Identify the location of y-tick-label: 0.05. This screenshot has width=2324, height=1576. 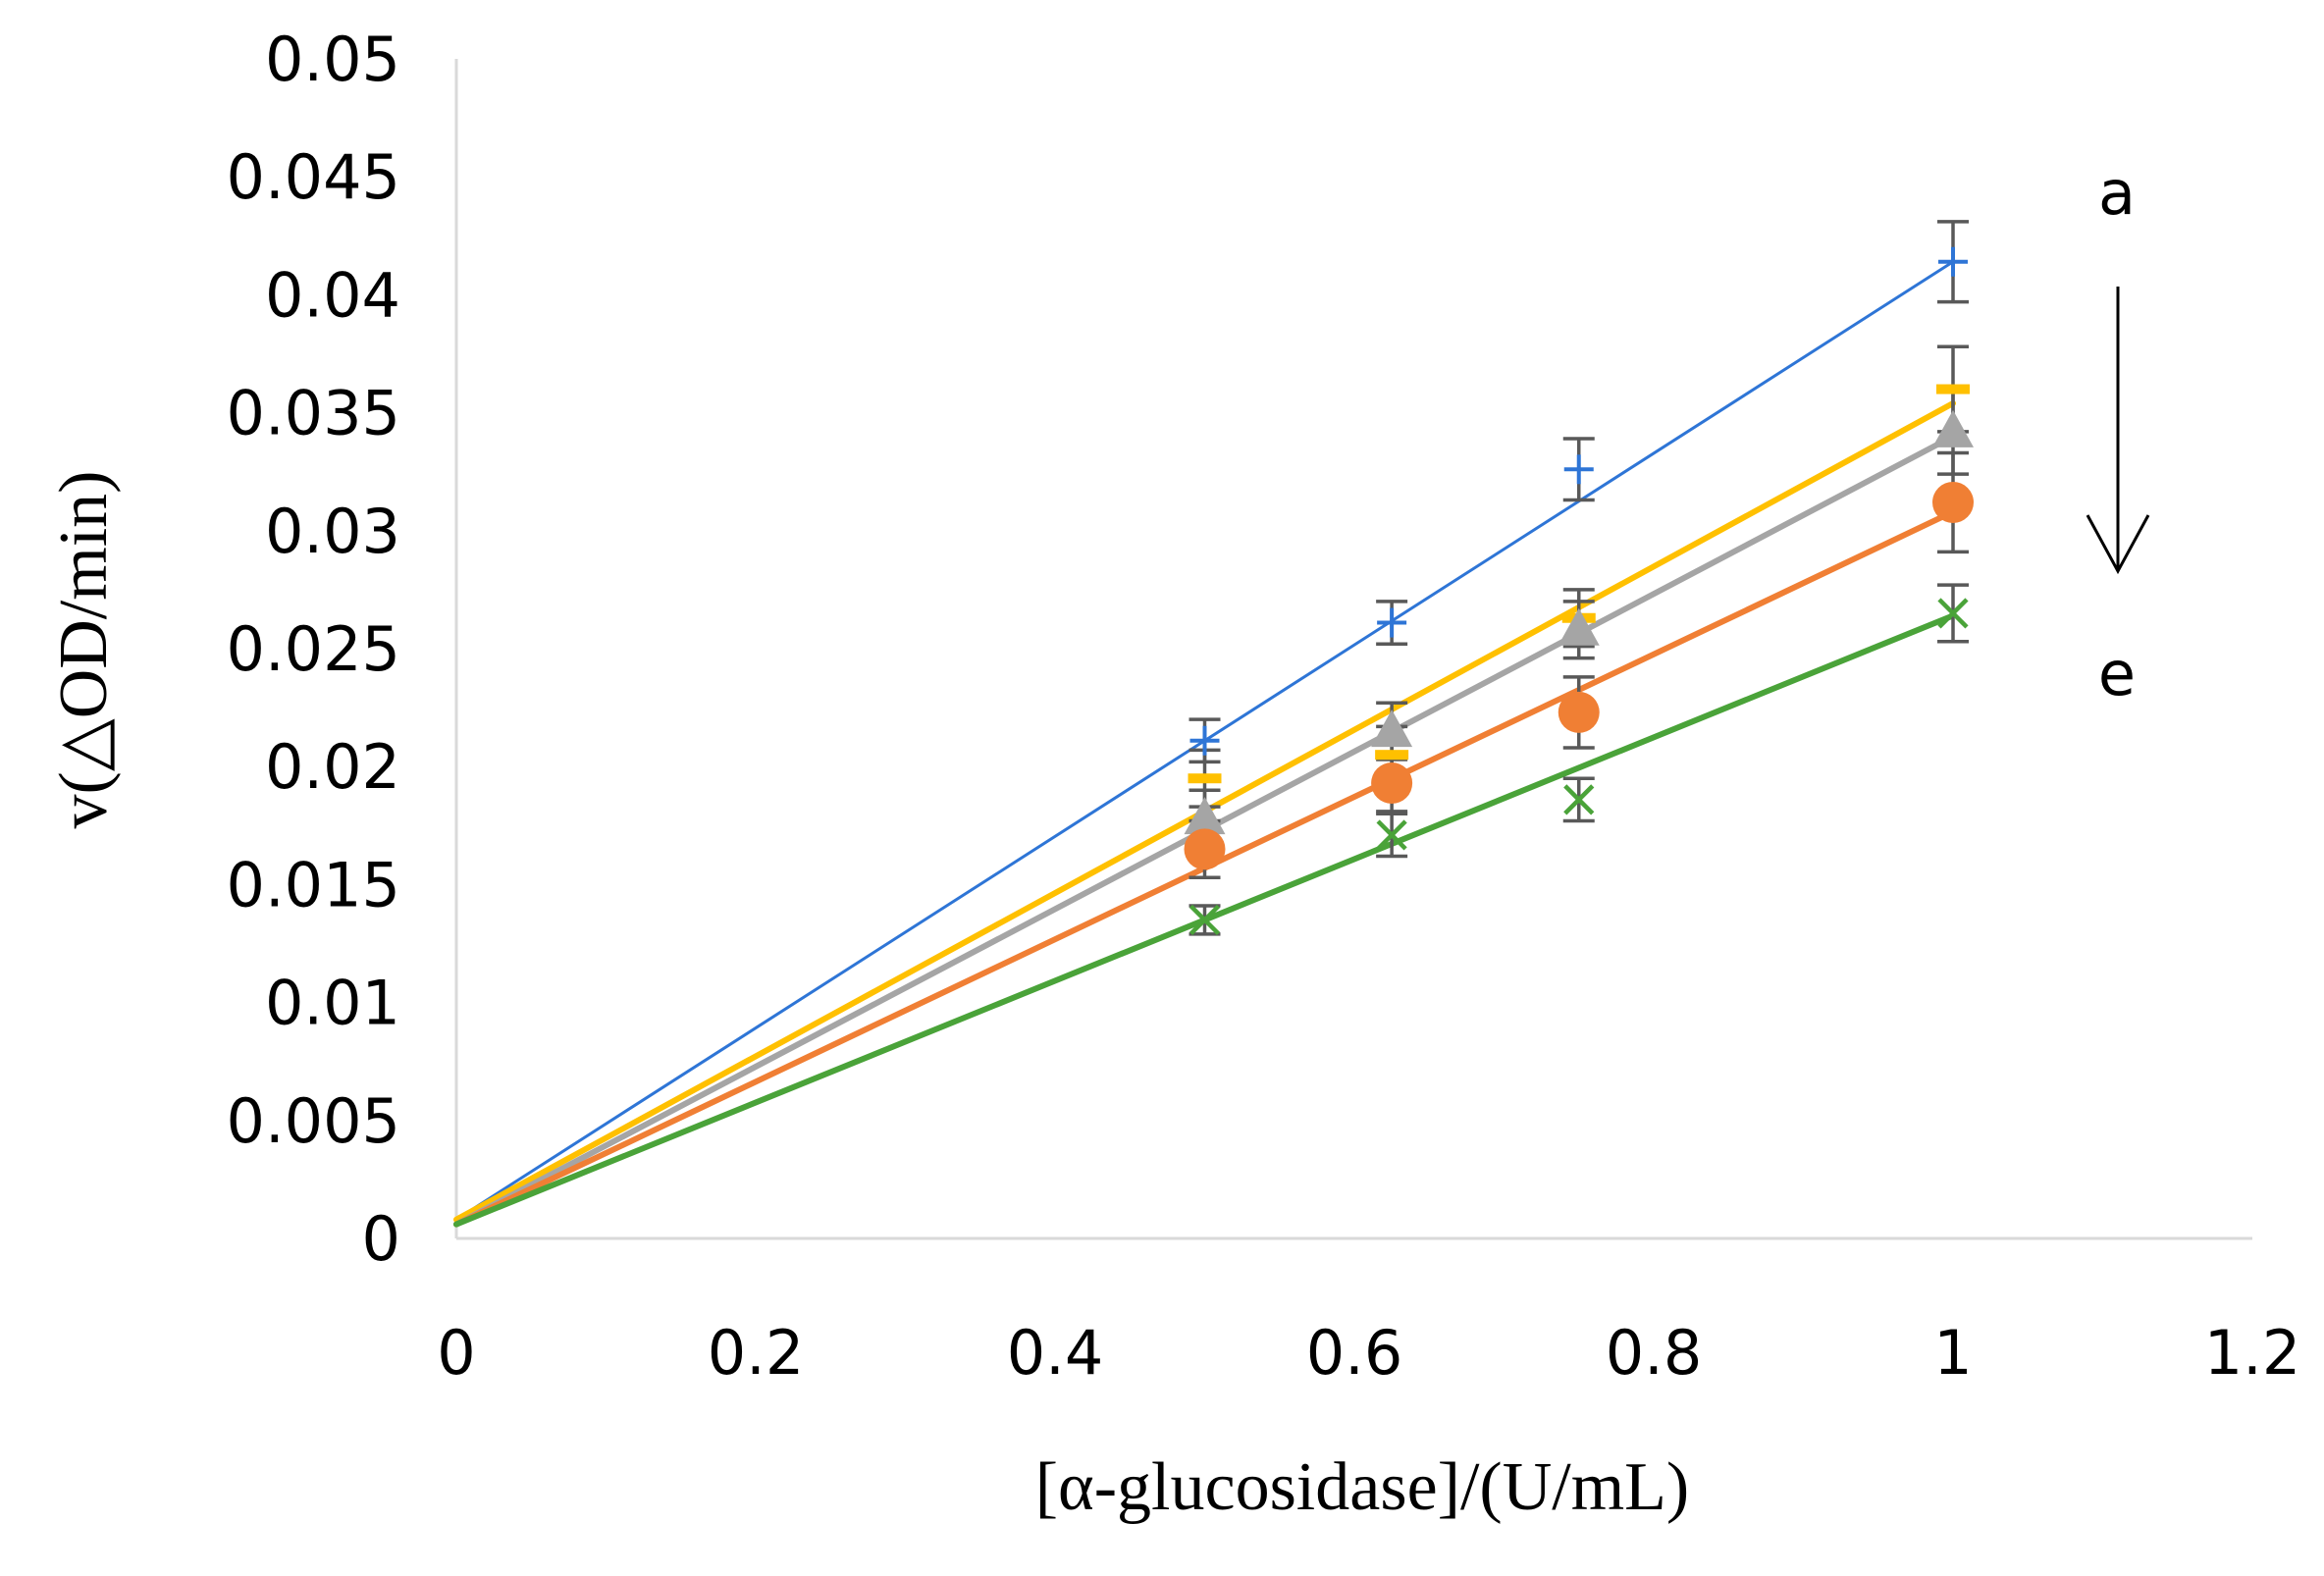
(333, 59).